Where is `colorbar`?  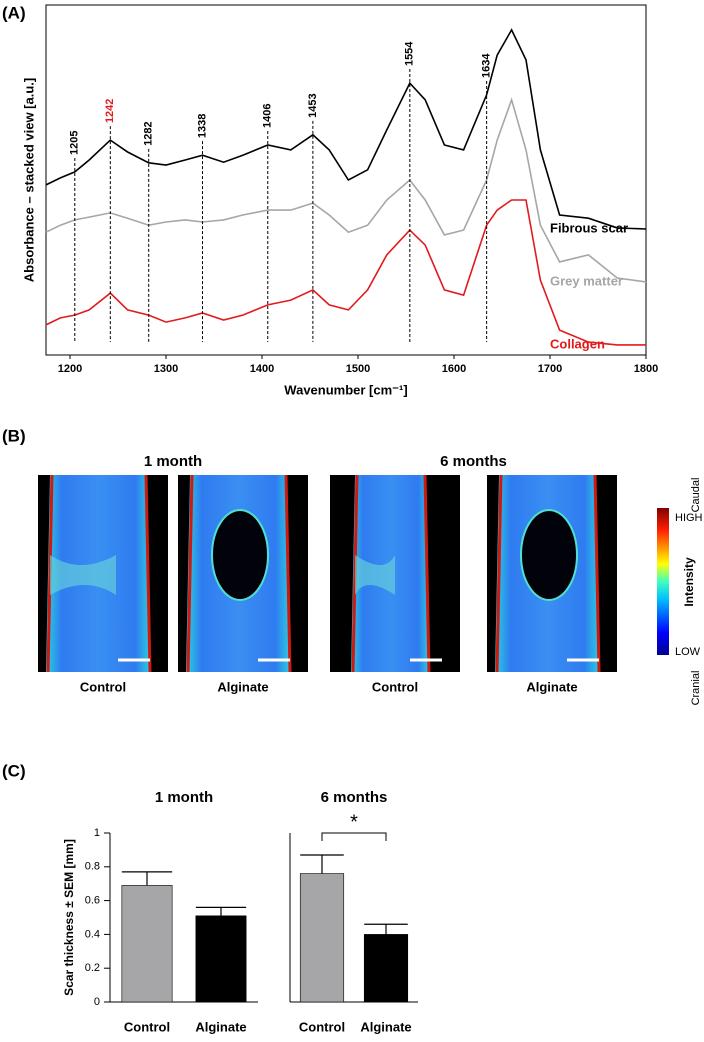 colorbar is located at coordinates (663, 581).